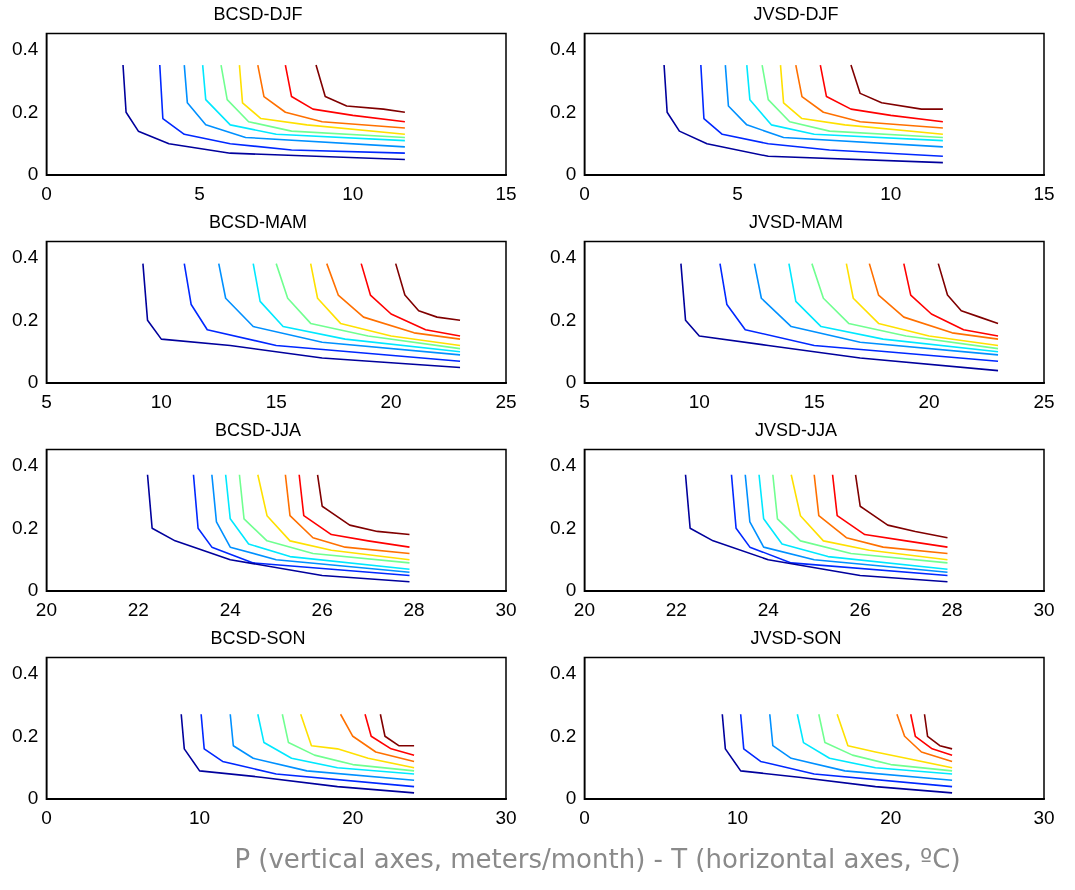  I want to click on chart-title: JVSD-DJF, so click(796, 13).